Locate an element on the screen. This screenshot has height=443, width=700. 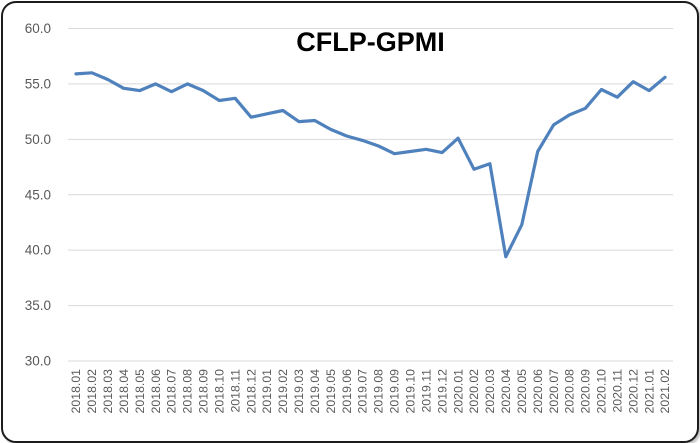
x-tick-label: 2020.08 is located at coordinates (570, 391).